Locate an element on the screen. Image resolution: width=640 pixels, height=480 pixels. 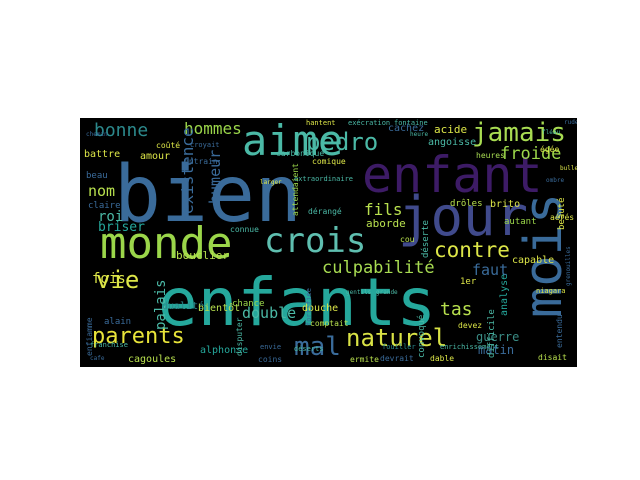
word-comptait: comptait is located at coordinates (329, 323).